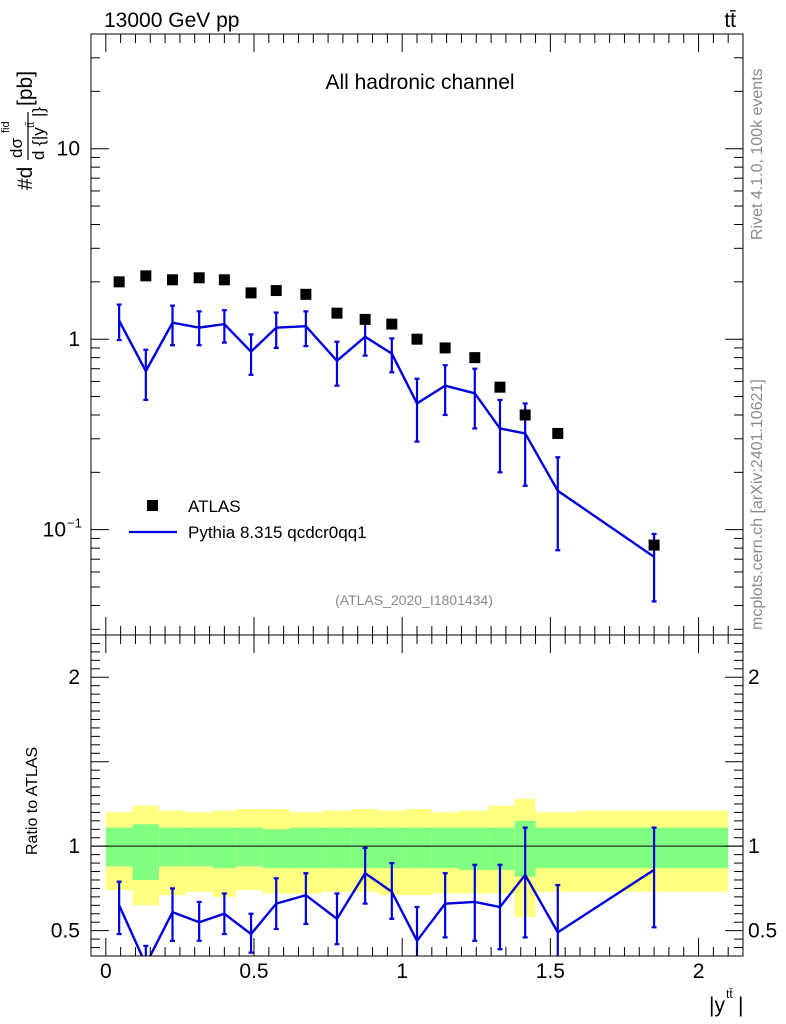 This screenshot has width=786, height=1024. I want to click on rivet-version-label: Rivet 4.1.0, 100k events, so click(757, 154).